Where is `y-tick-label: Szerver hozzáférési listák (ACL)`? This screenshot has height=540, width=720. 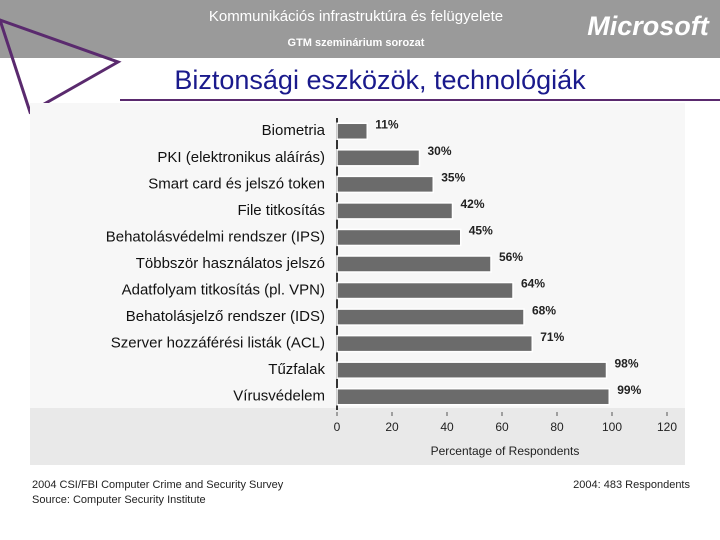 y-tick-label: Szerver hozzáférési listák (ACL) is located at coordinates (218, 343).